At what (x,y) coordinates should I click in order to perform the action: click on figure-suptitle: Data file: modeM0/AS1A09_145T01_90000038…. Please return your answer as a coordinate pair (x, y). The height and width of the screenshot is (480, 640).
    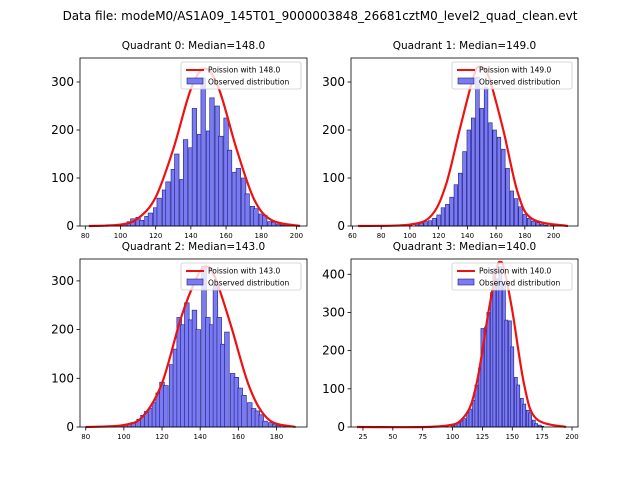
    Looking at the image, I should click on (320, 16).